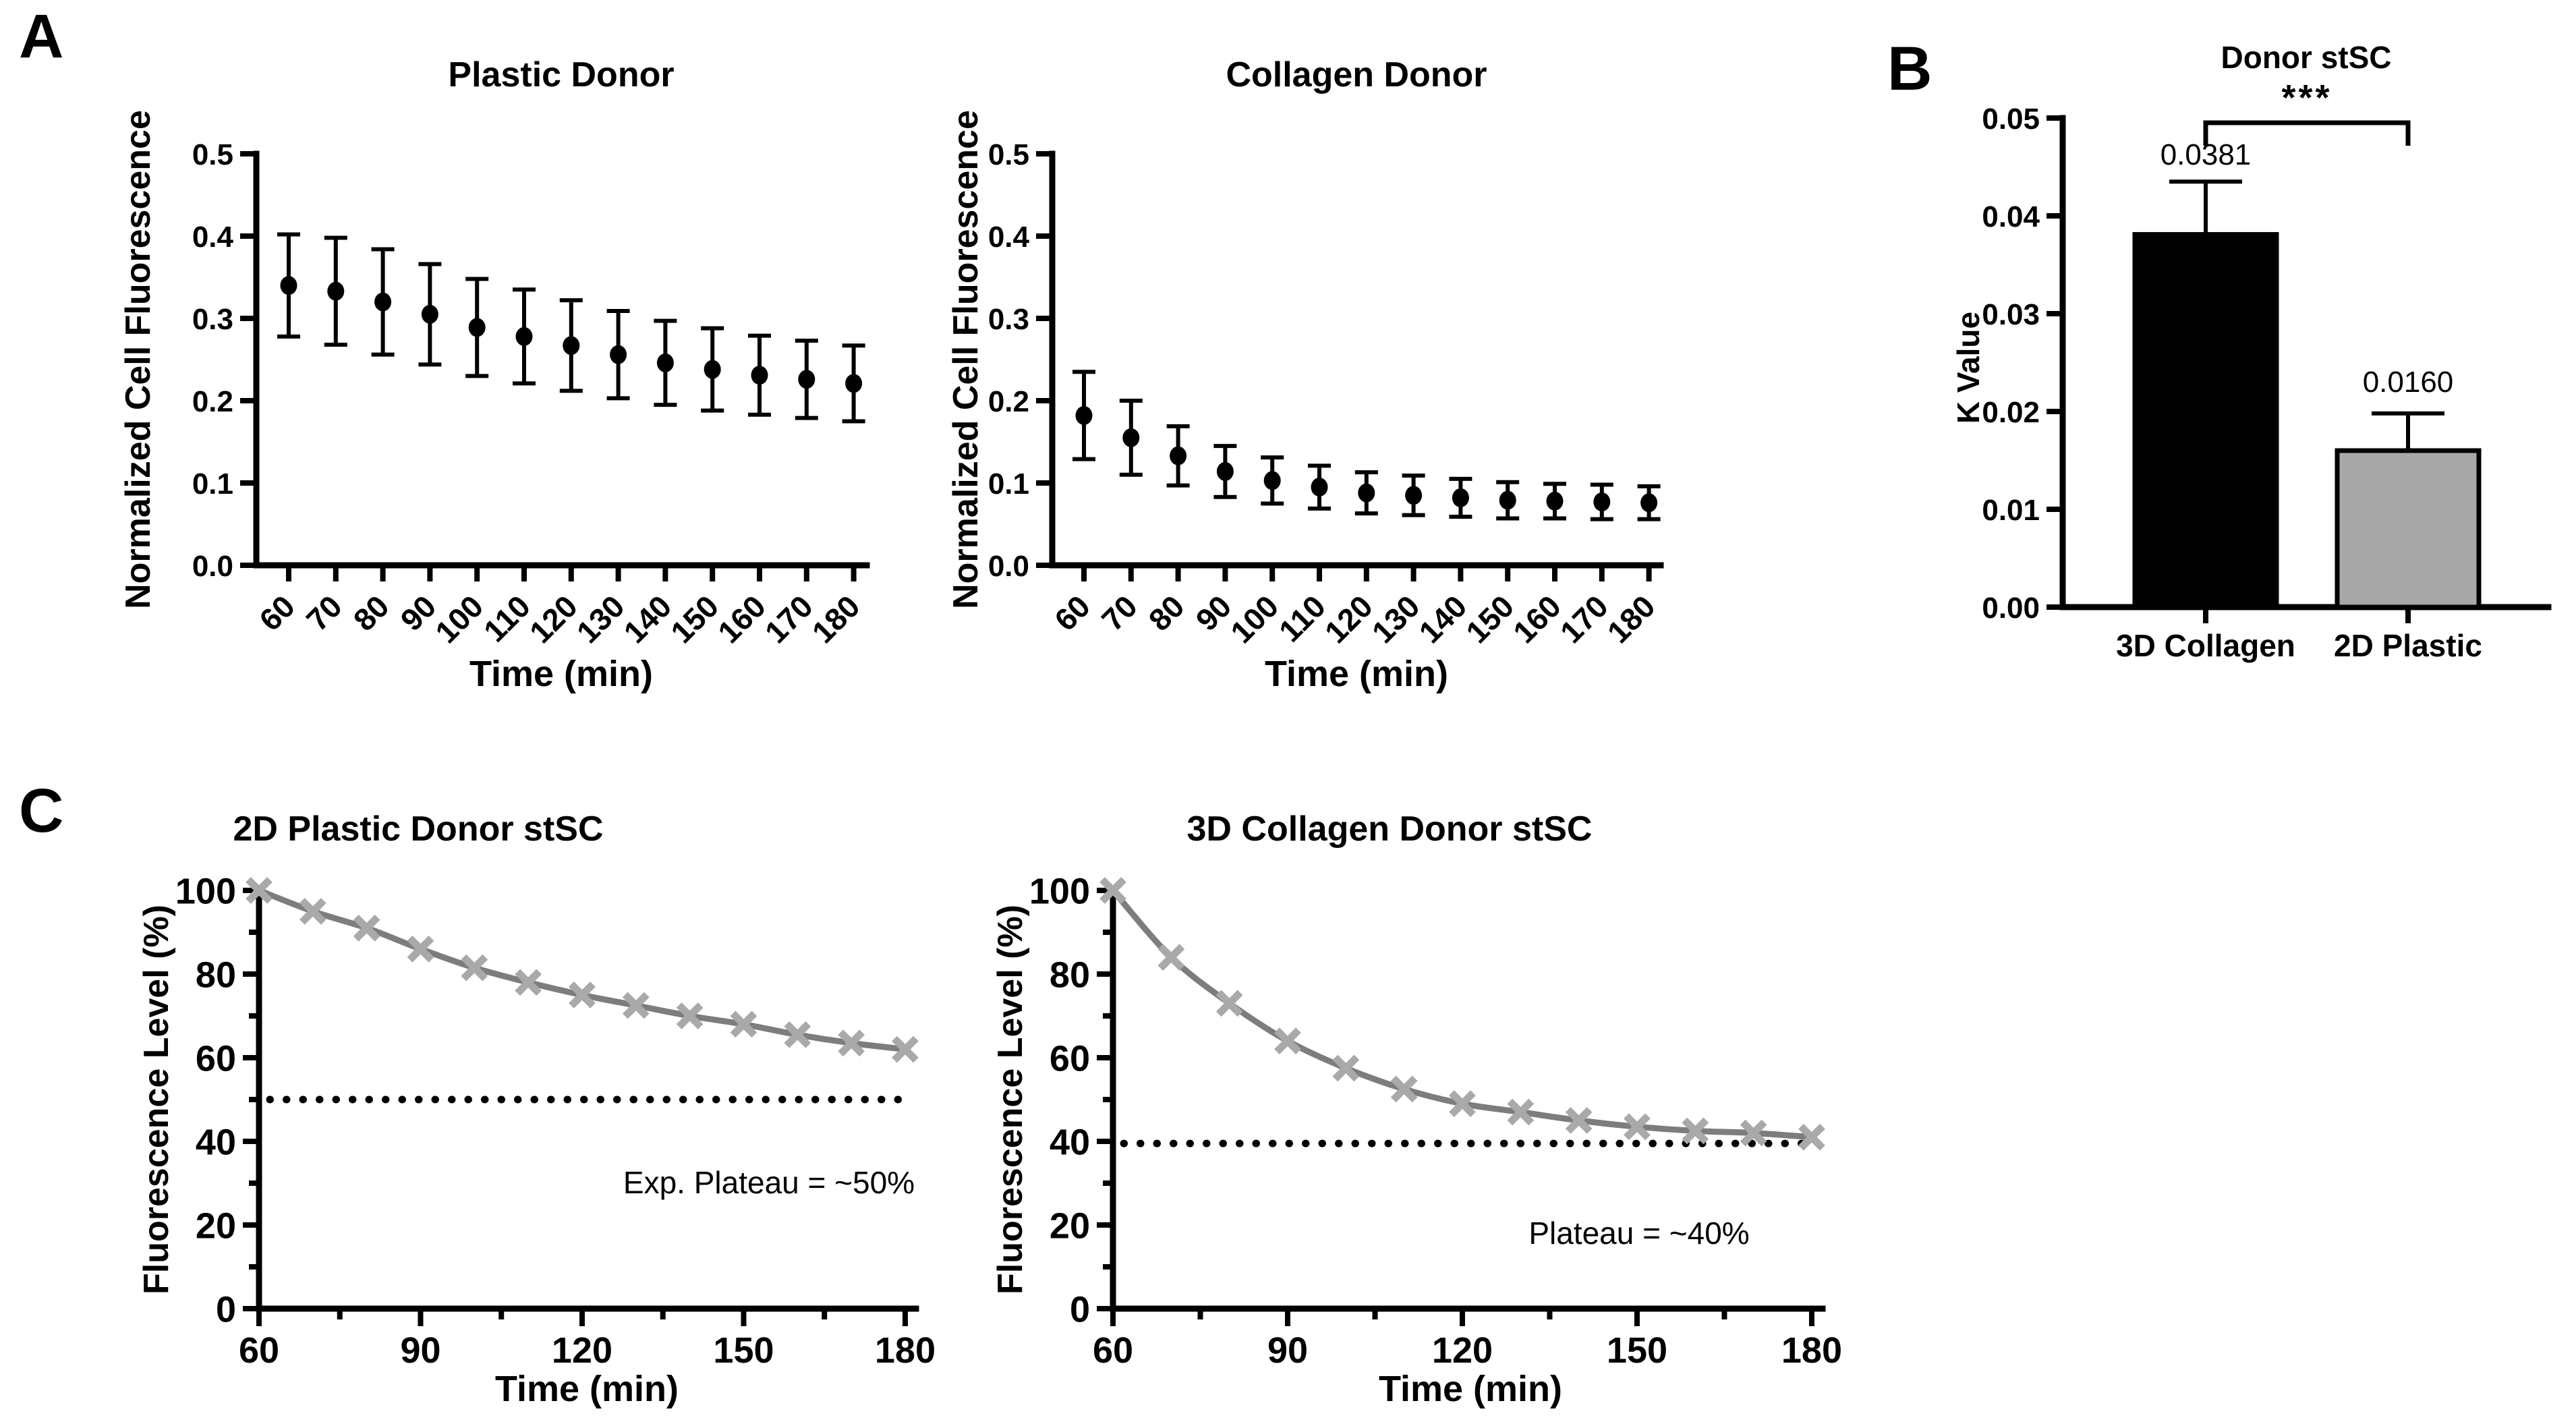  I want to click on xlabel-plastic-donor: Time (min), so click(561, 674).